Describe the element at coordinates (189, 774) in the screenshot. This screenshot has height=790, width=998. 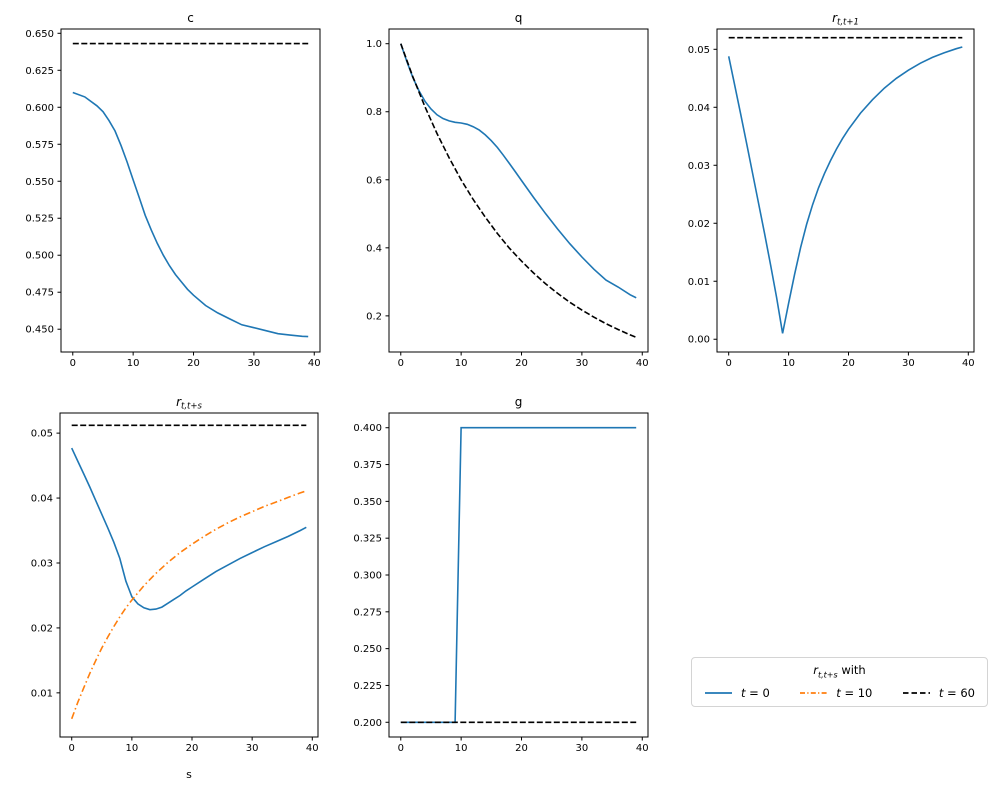
I see `x-axis-label: s` at that location.